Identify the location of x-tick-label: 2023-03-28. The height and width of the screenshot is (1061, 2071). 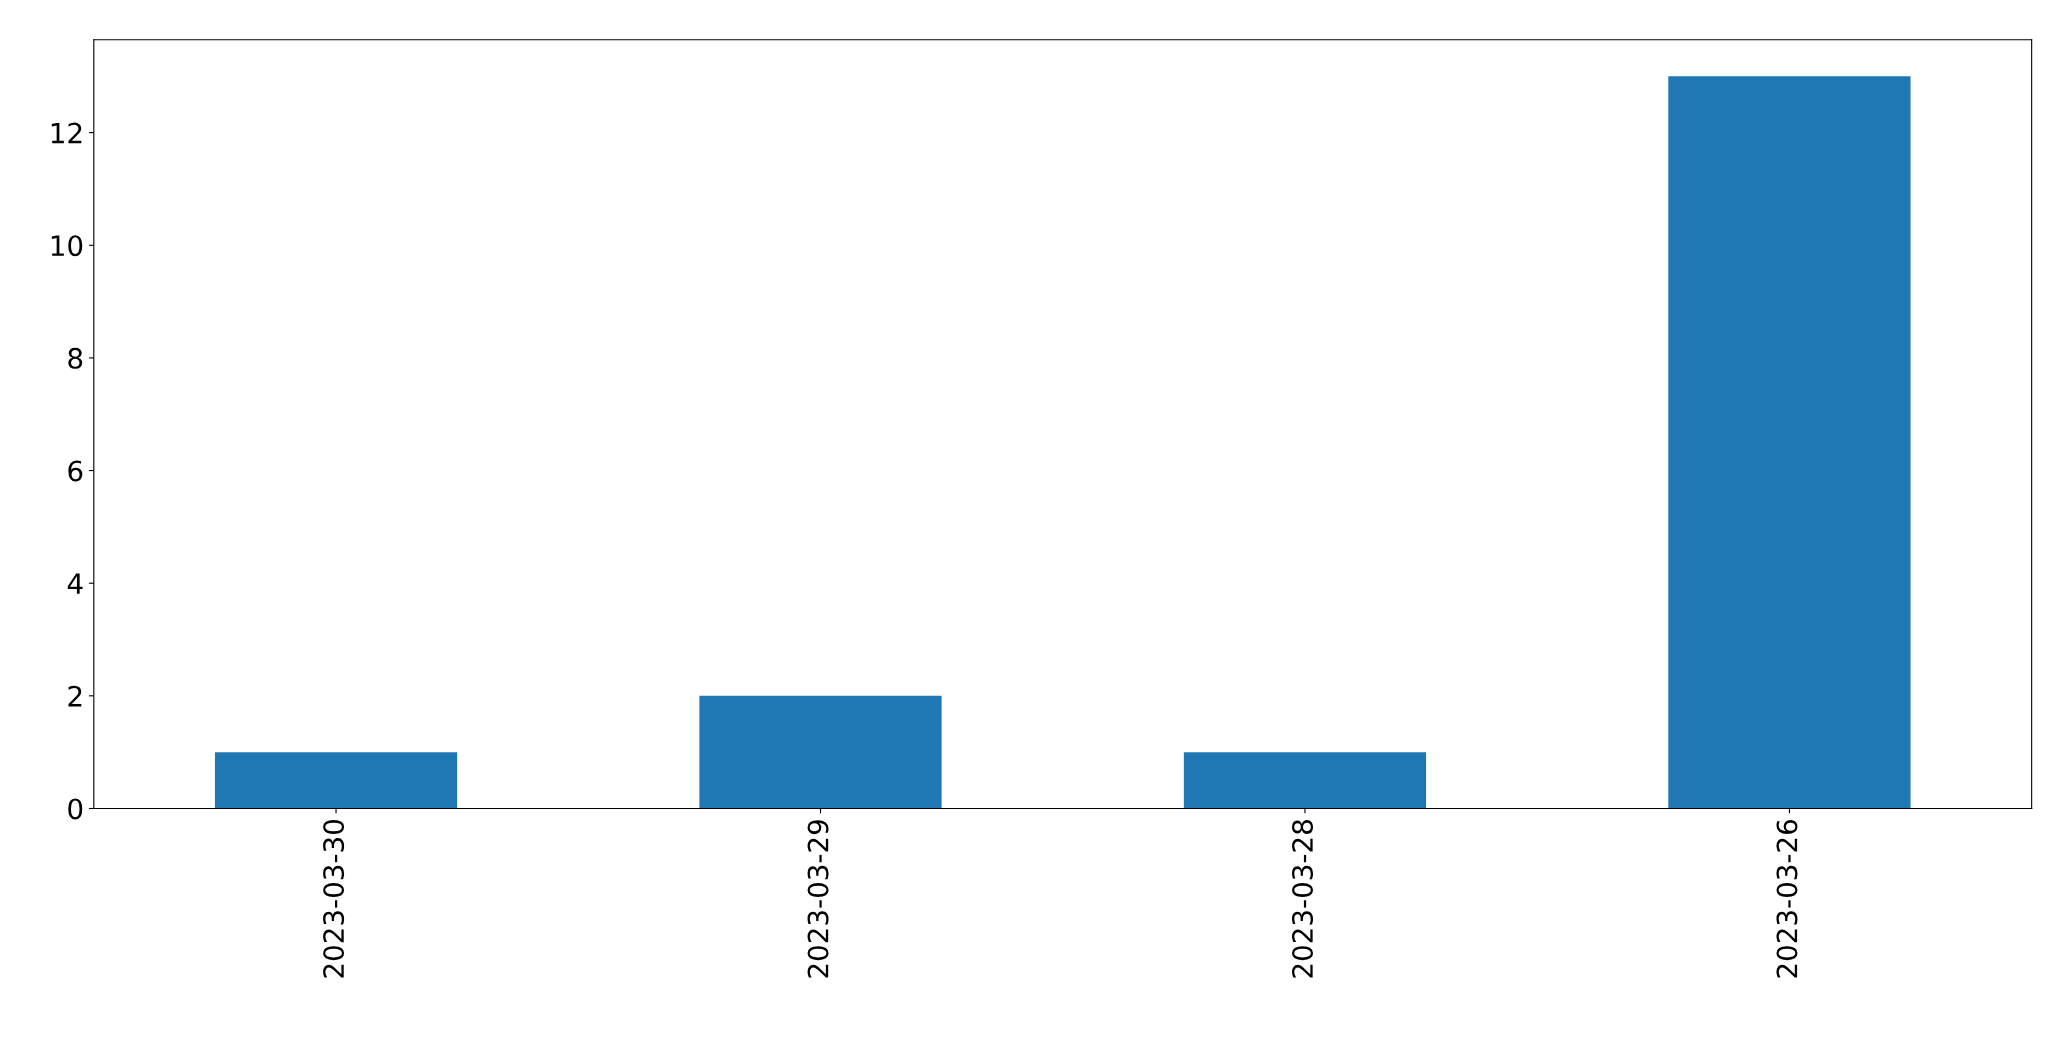
(1303, 899).